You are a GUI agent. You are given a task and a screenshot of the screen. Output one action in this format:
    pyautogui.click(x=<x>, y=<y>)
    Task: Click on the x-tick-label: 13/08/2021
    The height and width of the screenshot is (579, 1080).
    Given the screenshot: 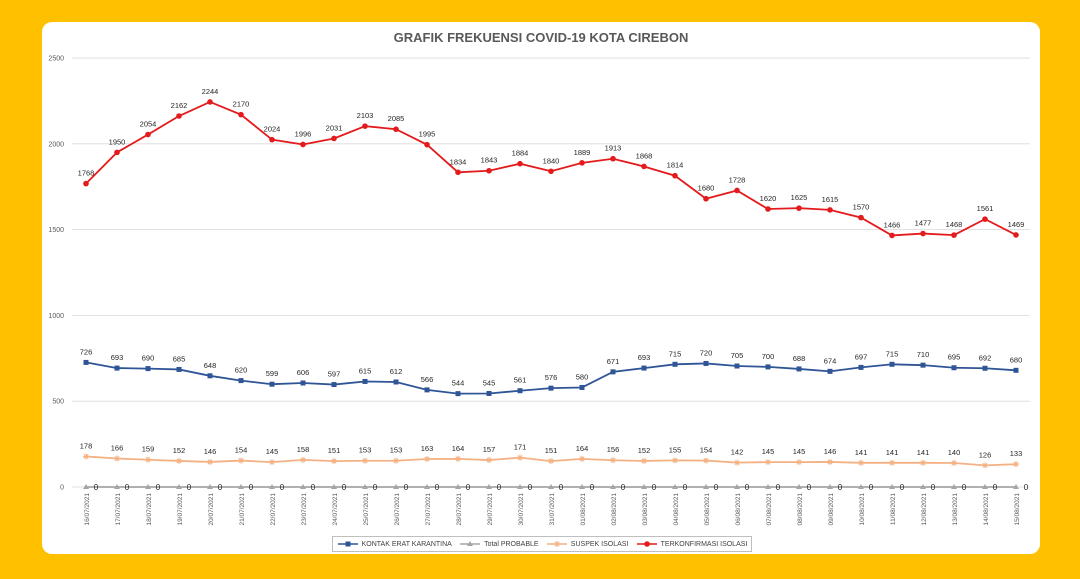 What is the action you would take?
    pyautogui.click(x=955, y=509)
    